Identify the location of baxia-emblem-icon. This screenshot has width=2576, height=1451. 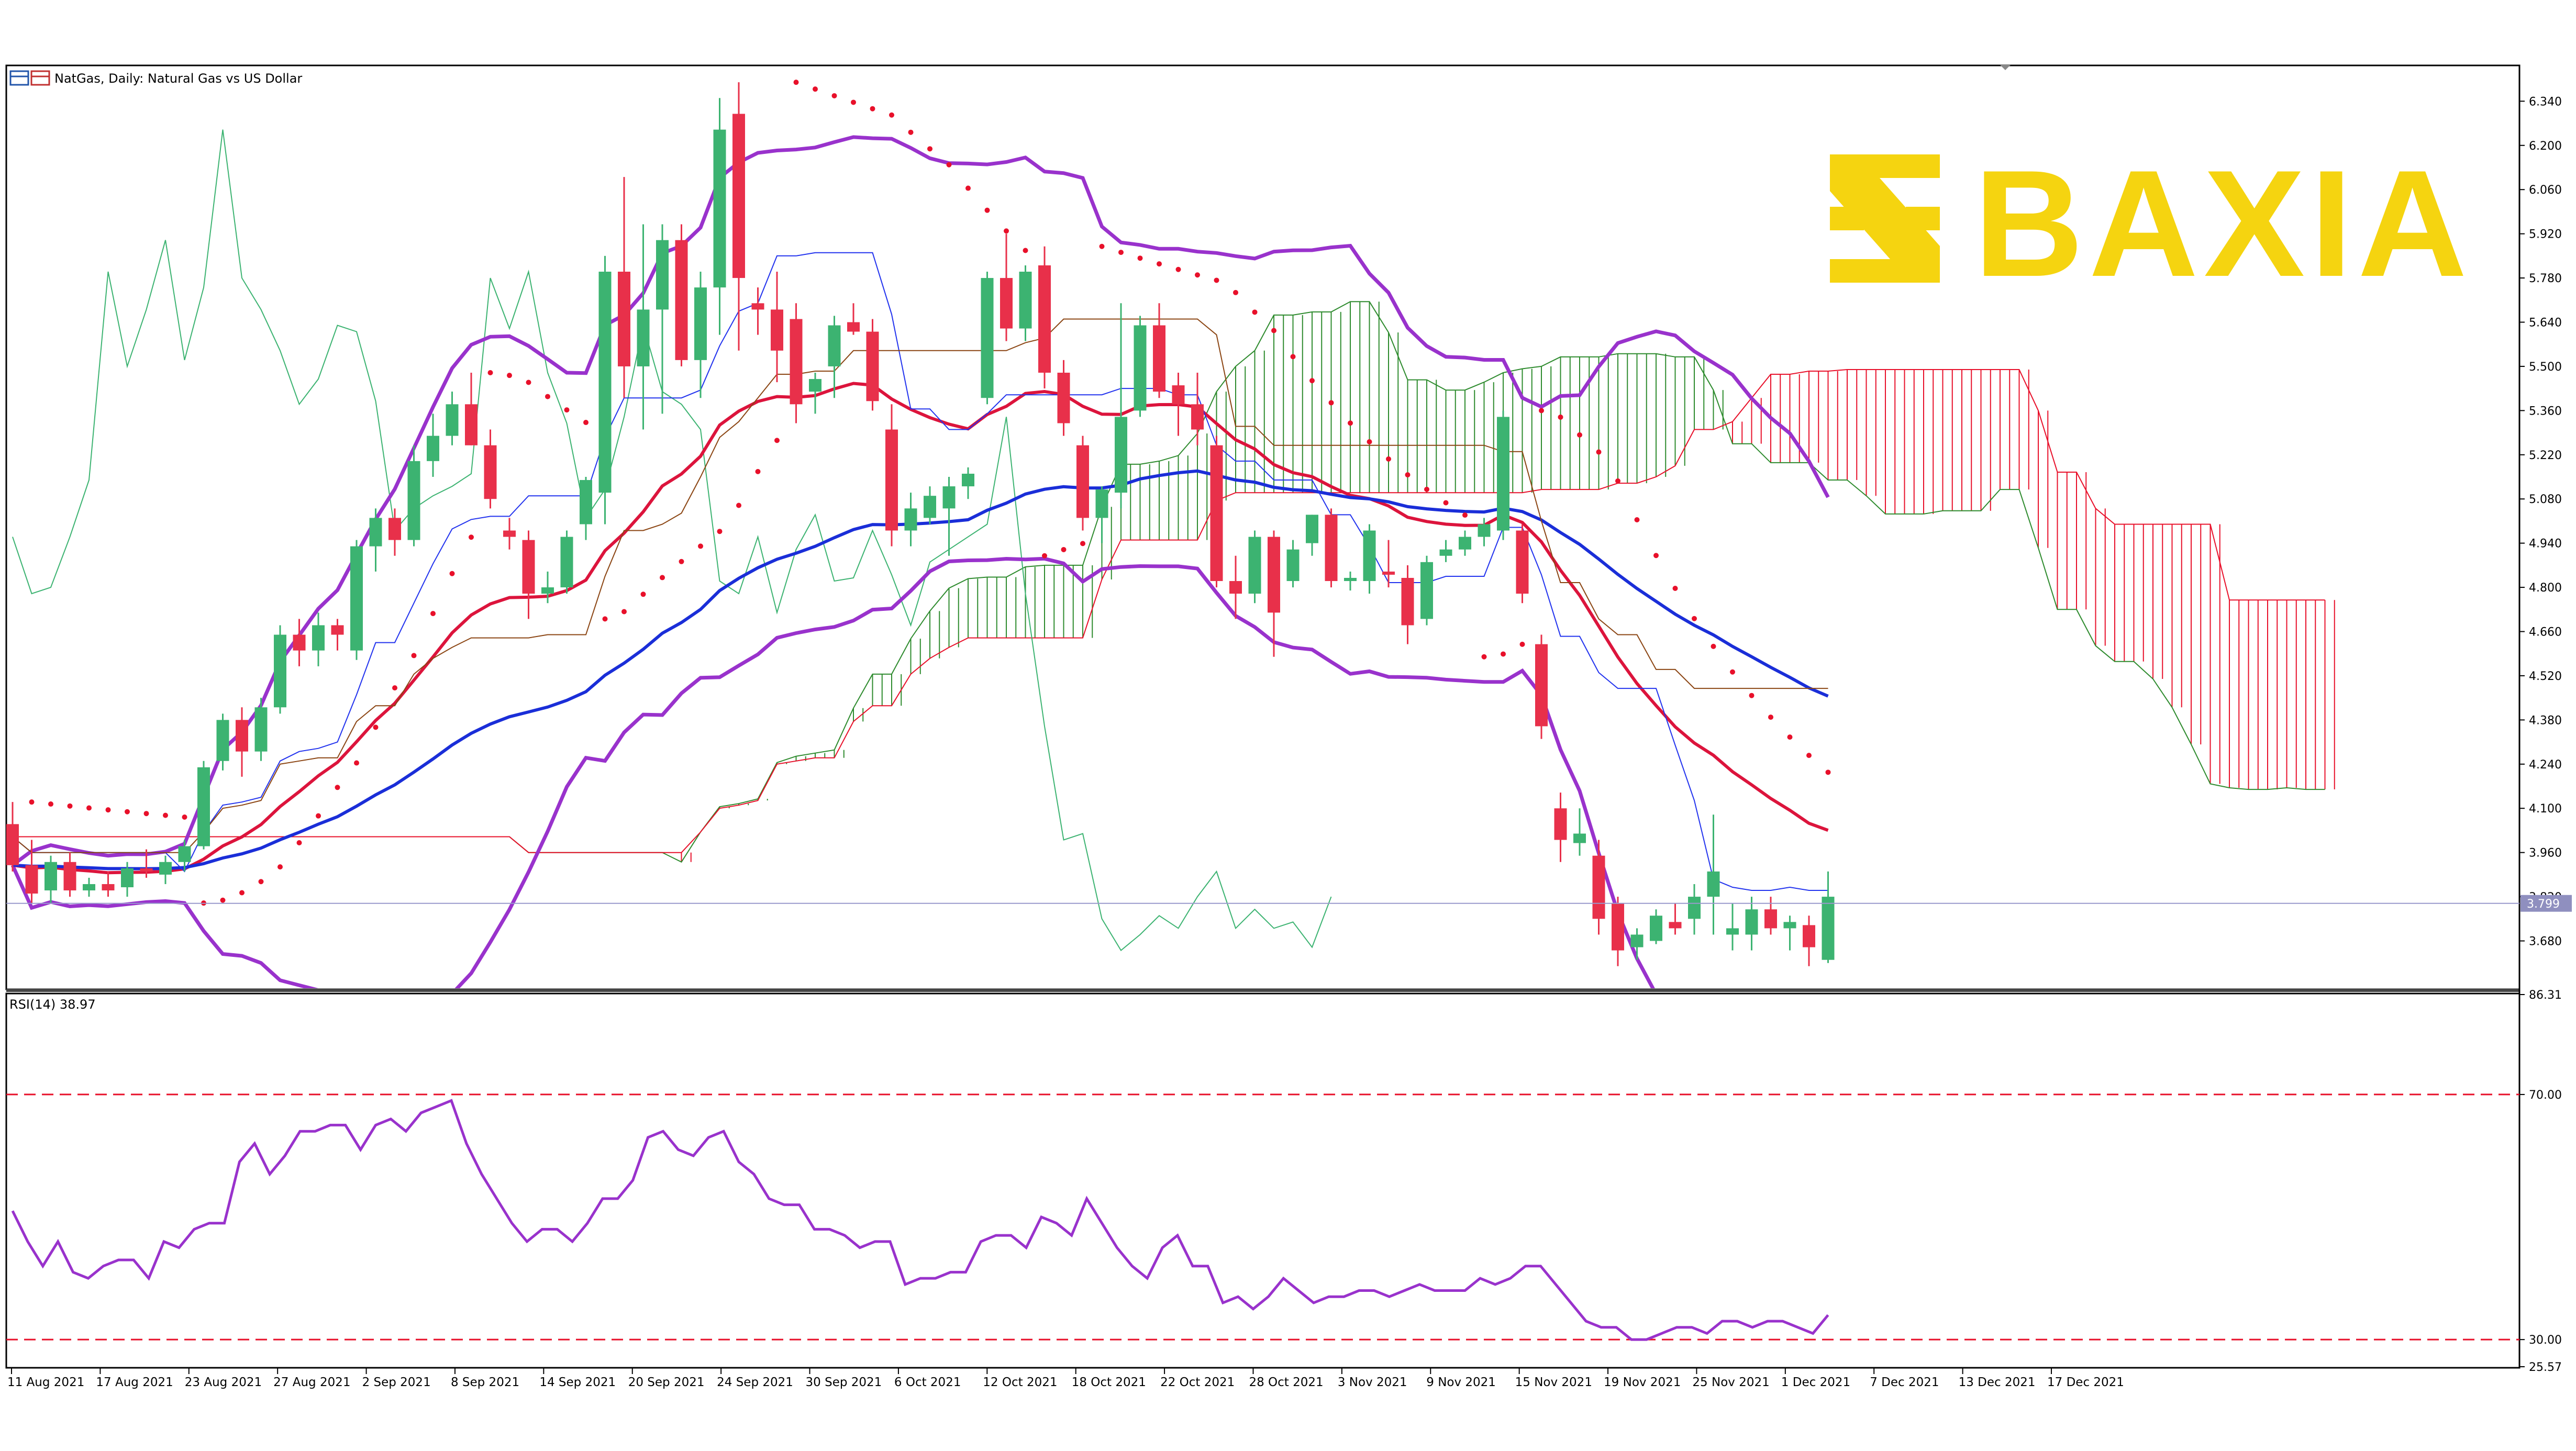
(1885, 219).